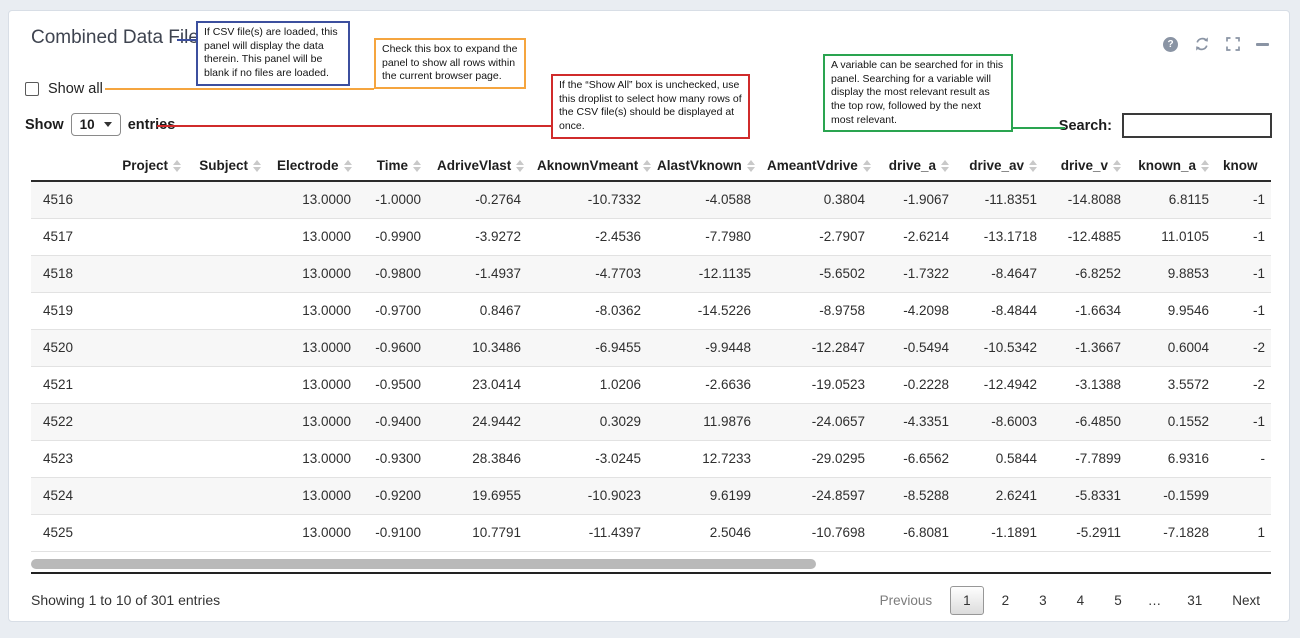  I want to click on table-cell: -1.3667, so click(1091, 348).